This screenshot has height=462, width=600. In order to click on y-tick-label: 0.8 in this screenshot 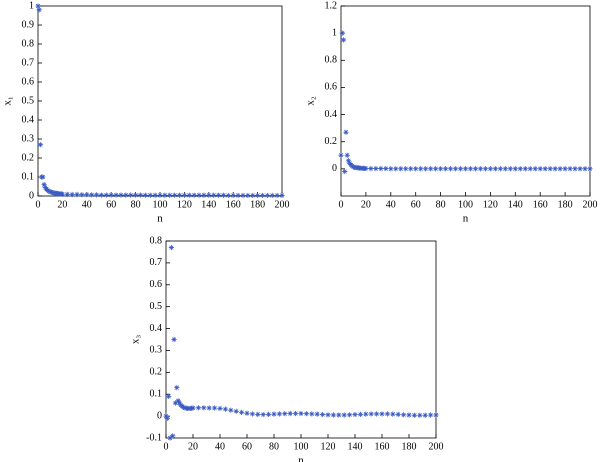, I will do `click(156, 240)`.